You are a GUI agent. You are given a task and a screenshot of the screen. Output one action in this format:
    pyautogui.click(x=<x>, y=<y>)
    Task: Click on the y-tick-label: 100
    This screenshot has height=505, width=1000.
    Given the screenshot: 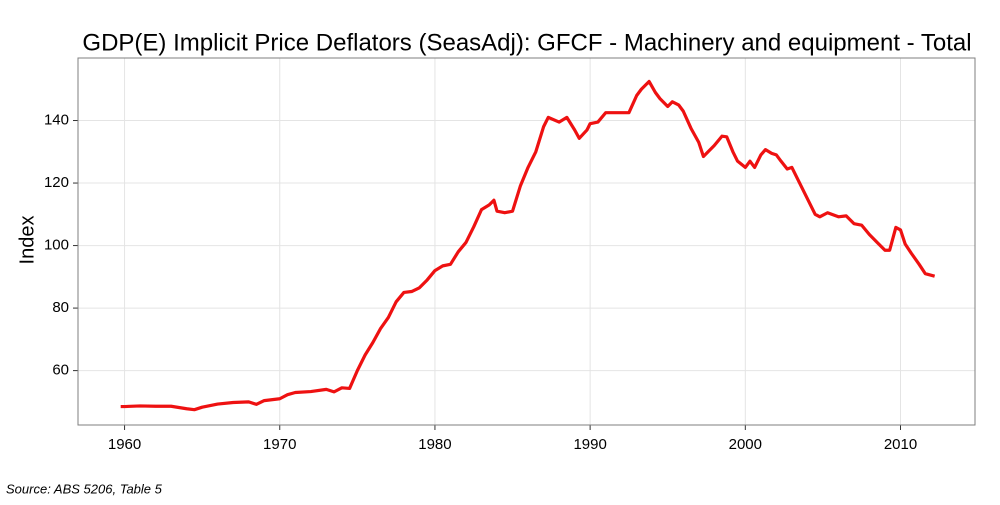 What is the action you would take?
    pyautogui.click(x=56, y=245)
    